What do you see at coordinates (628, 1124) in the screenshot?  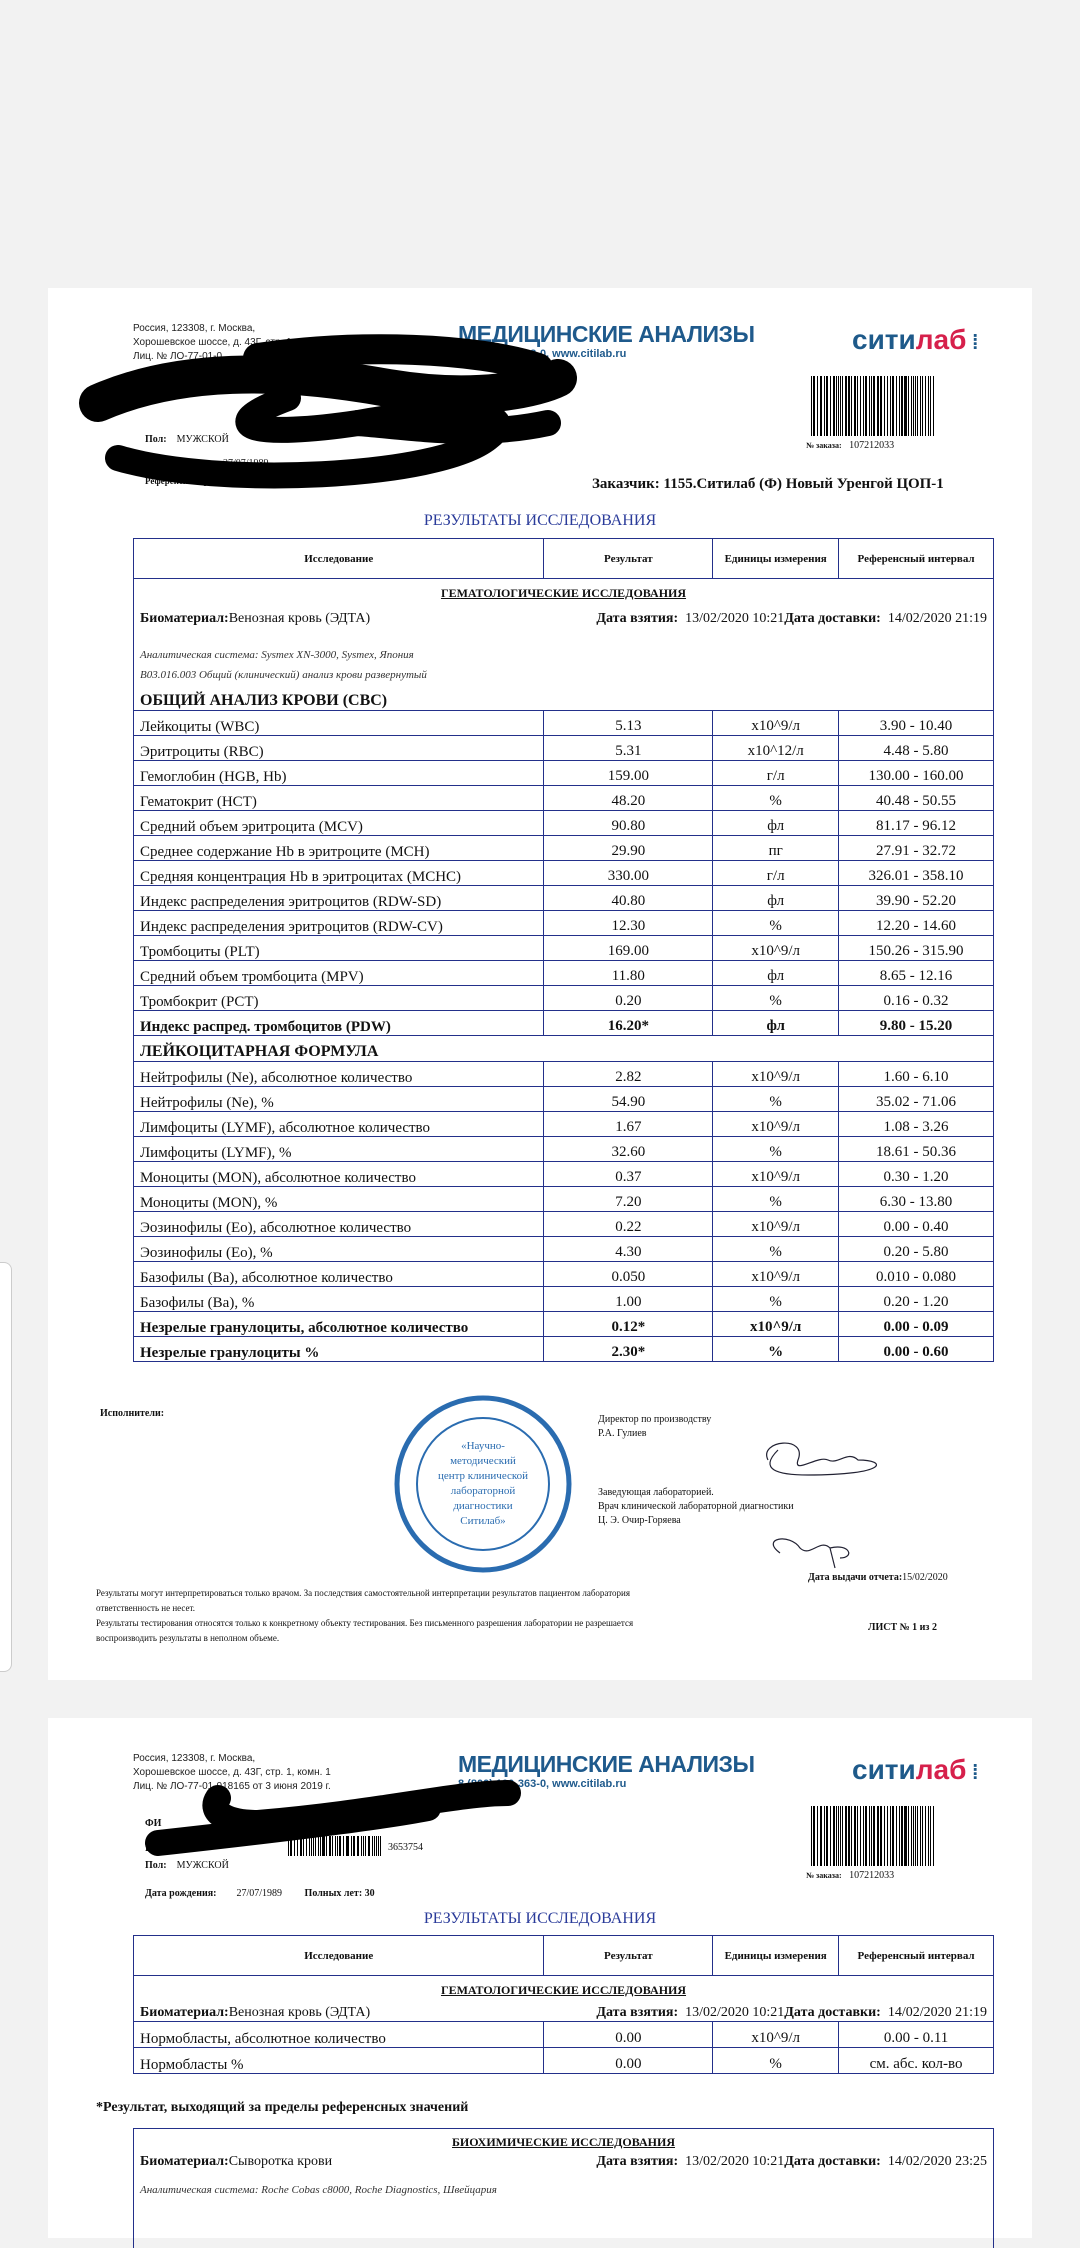 I see `result-value: 1.67` at bounding box center [628, 1124].